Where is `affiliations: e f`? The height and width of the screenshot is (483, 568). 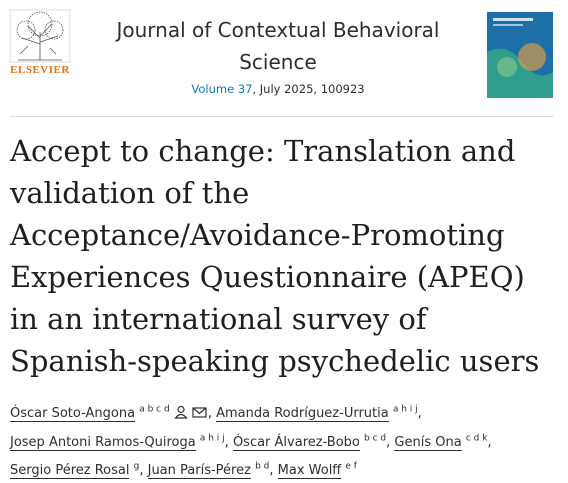
affiliations: e f is located at coordinates (351, 466).